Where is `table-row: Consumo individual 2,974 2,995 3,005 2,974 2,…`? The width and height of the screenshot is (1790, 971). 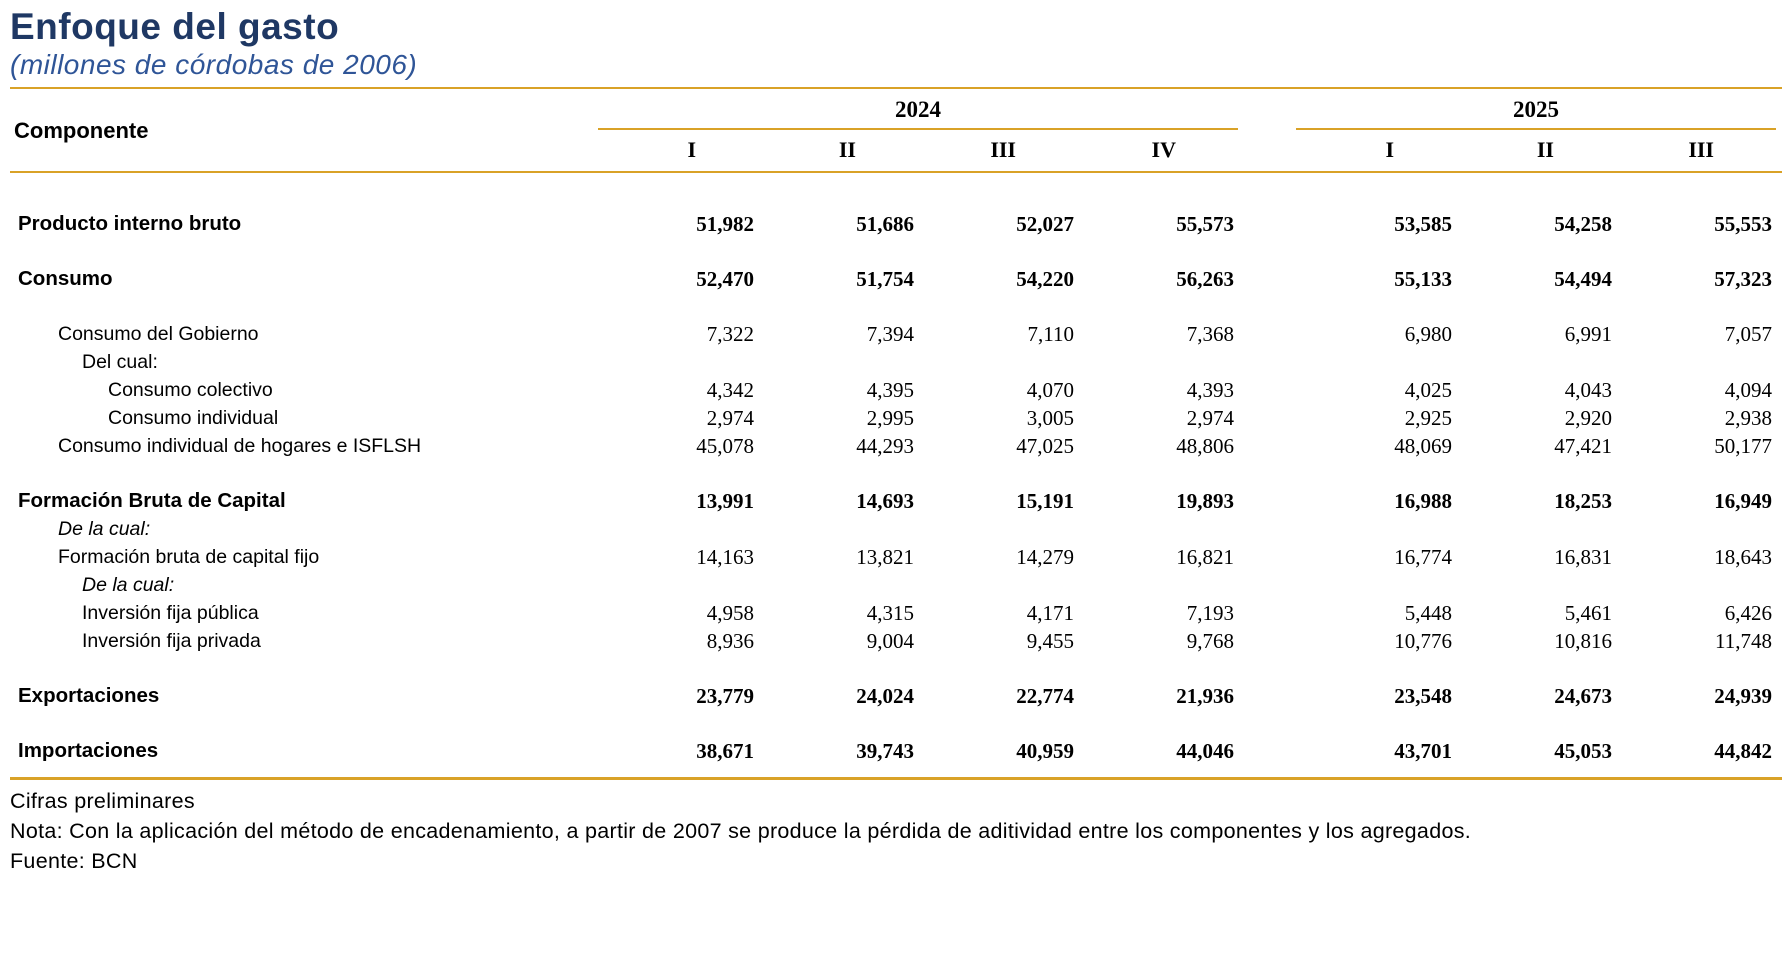 table-row: Consumo individual 2,974 2,995 3,005 2,974 2,… is located at coordinates (896, 418).